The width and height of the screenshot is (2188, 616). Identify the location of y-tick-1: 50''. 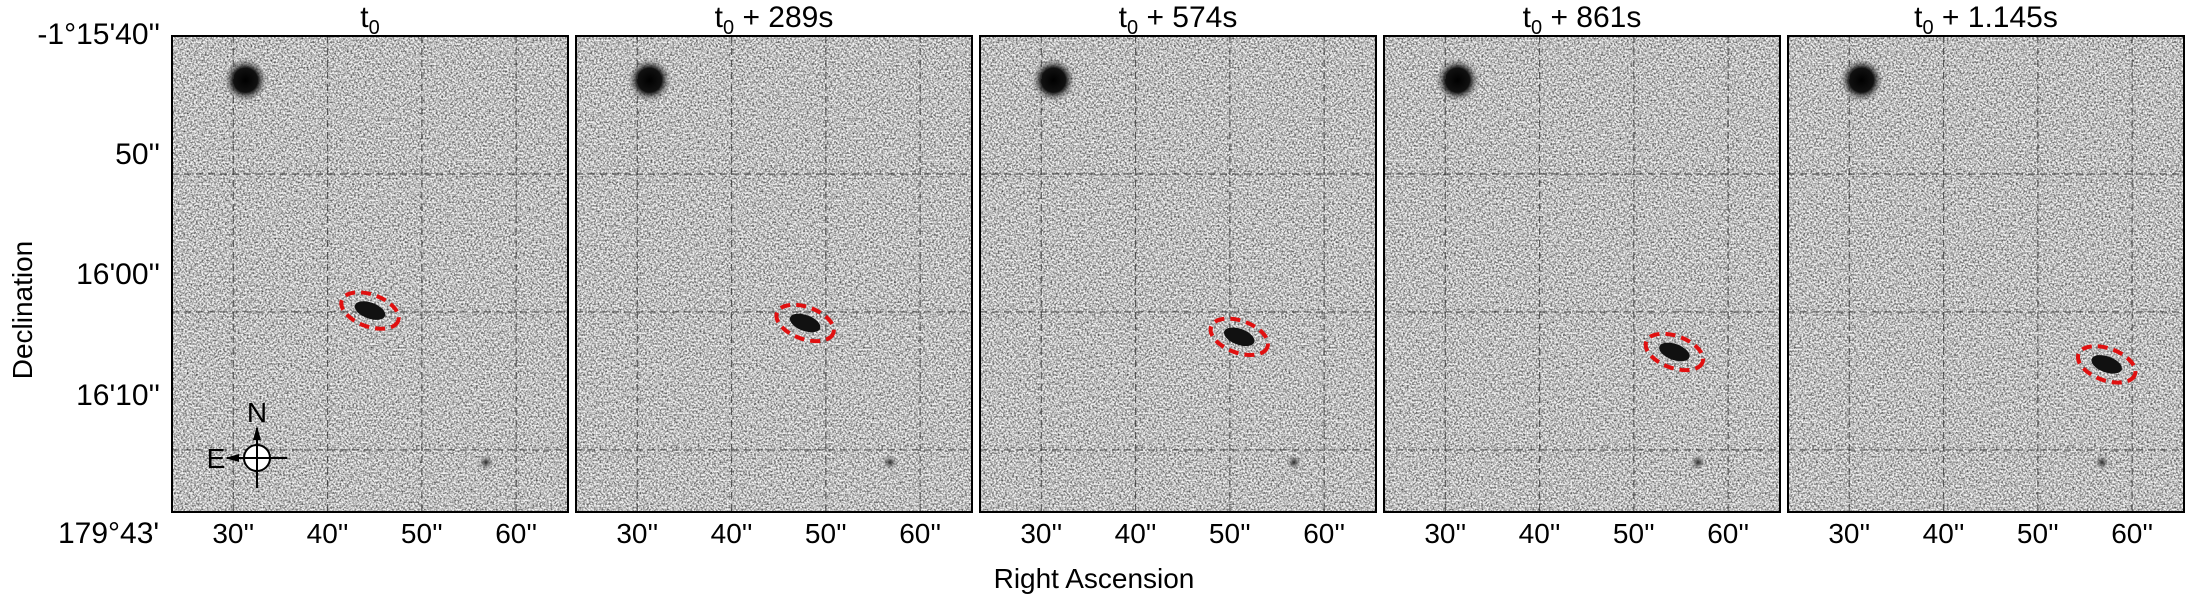
(137, 154).